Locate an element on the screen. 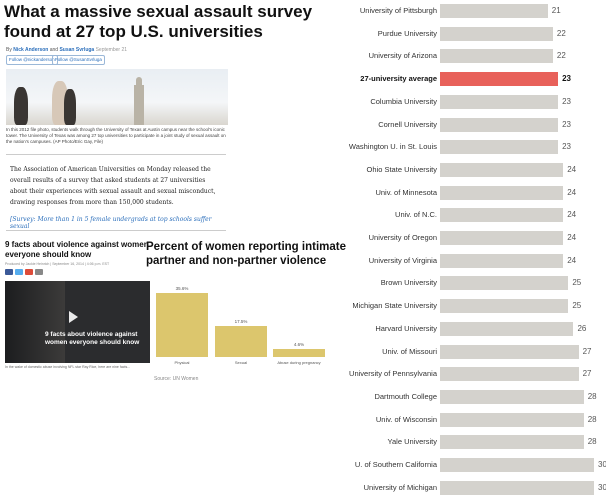 This screenshot has width=606, height=504. bar-label: Brown University is located at coordinates (408, 283).